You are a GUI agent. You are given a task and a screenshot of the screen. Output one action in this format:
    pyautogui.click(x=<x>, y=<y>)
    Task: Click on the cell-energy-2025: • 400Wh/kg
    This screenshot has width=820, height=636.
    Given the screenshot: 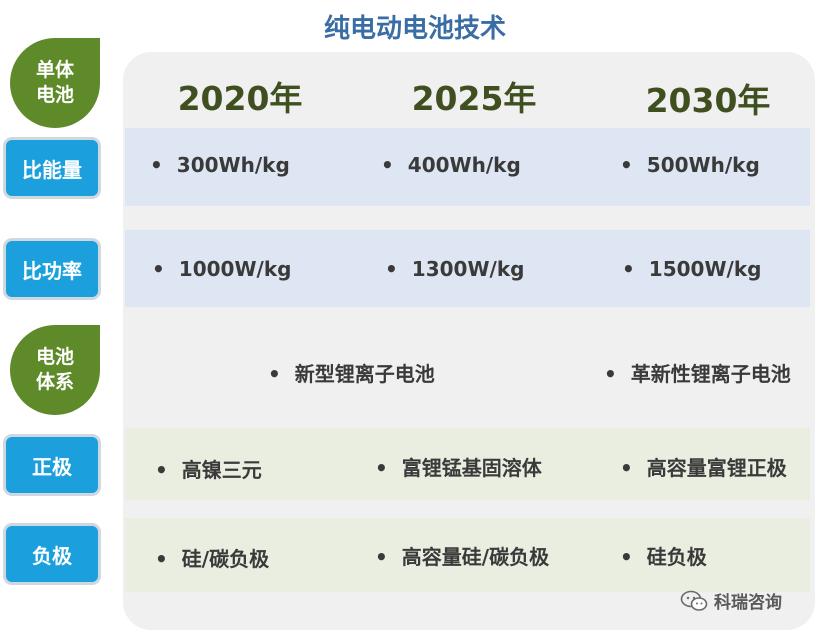 What is the action you would take?
    pyautogui.click(x=451, y=165)
    